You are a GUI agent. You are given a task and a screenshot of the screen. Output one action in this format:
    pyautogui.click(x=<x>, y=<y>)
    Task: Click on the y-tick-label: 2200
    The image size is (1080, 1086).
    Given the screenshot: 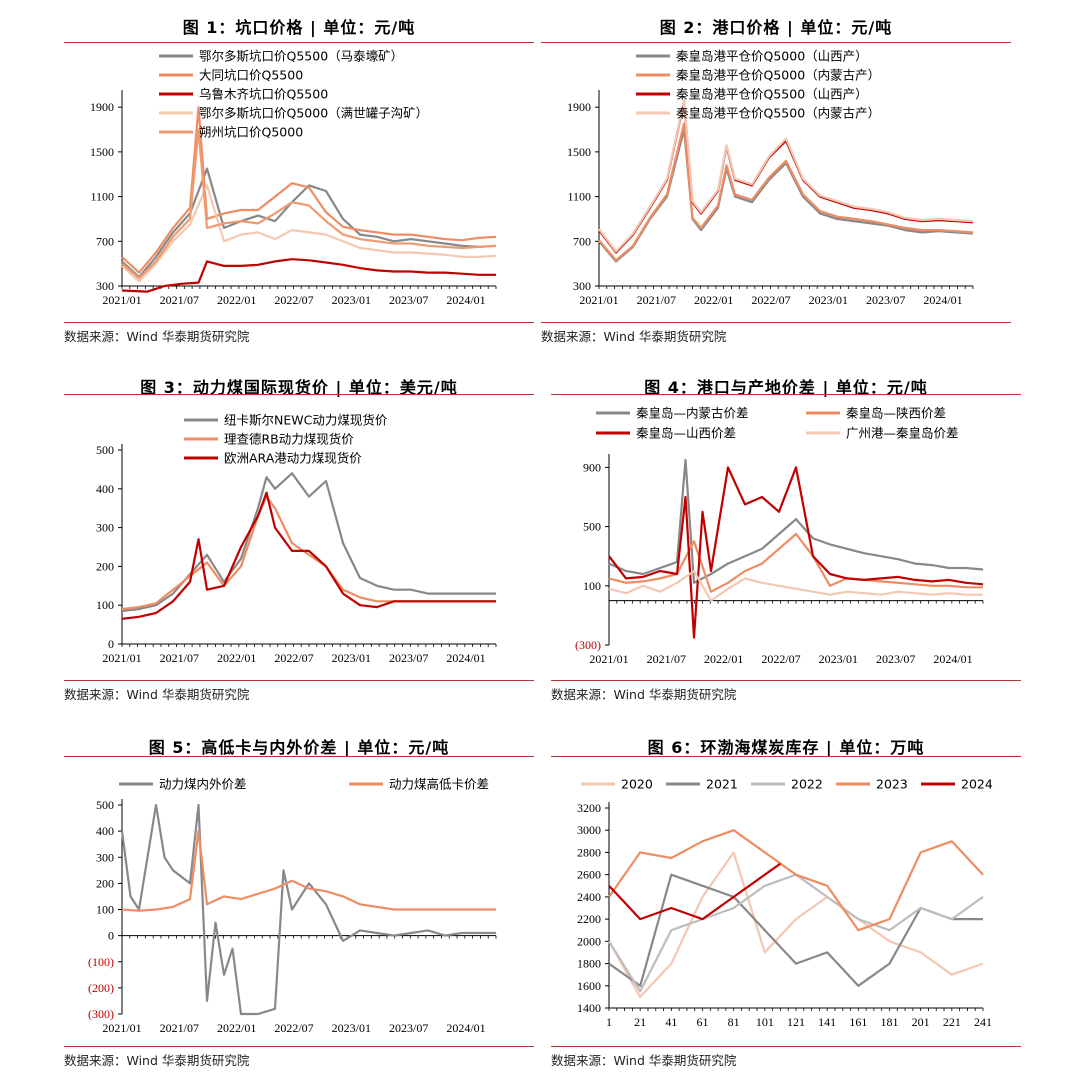 What is the action you would take?
    pyautogui.click(x=589, y=919)
    